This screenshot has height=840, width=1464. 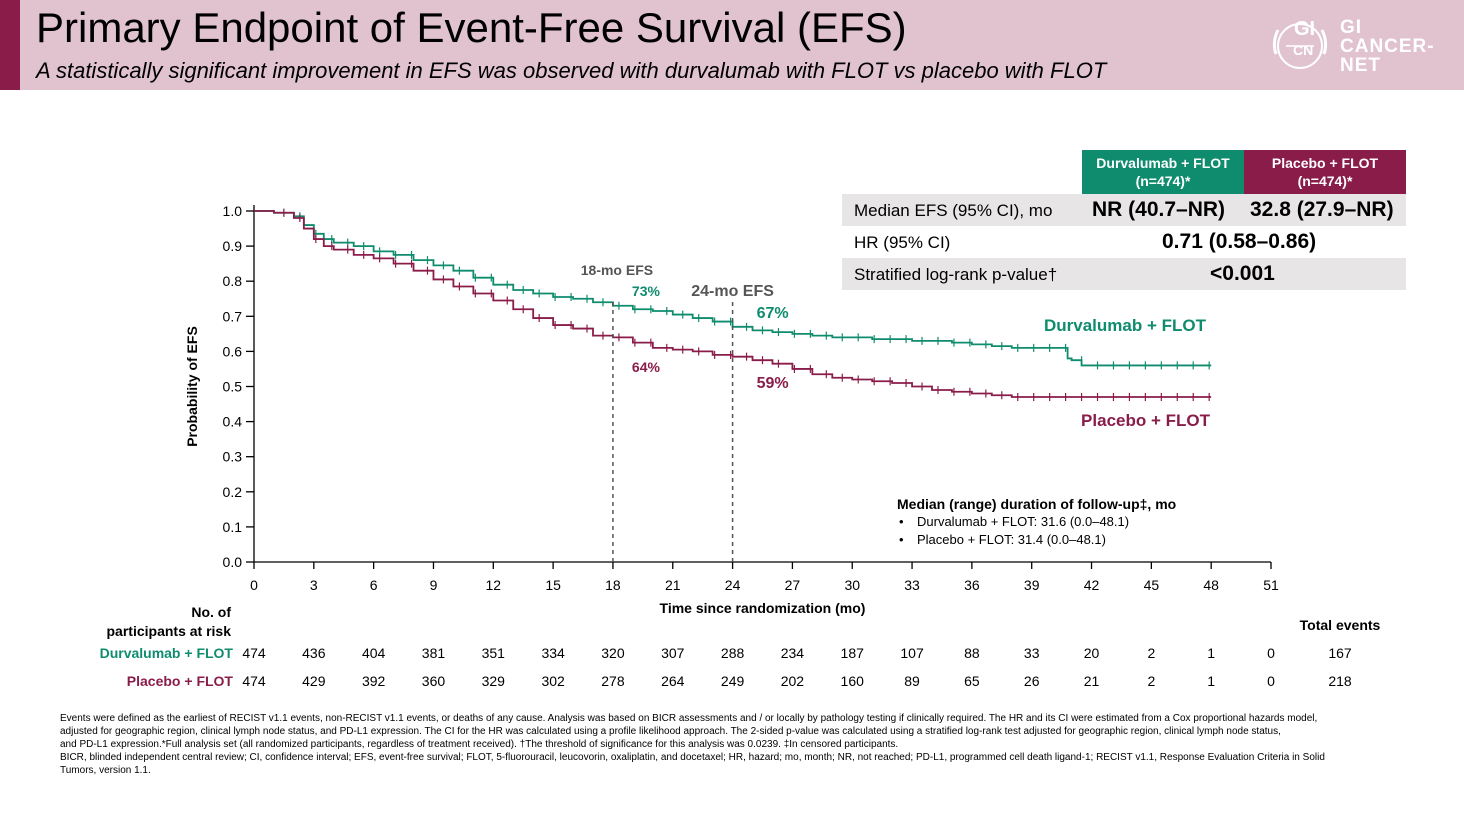 I want to click on at-risk-value: 21, so click(x=1092, y=681).